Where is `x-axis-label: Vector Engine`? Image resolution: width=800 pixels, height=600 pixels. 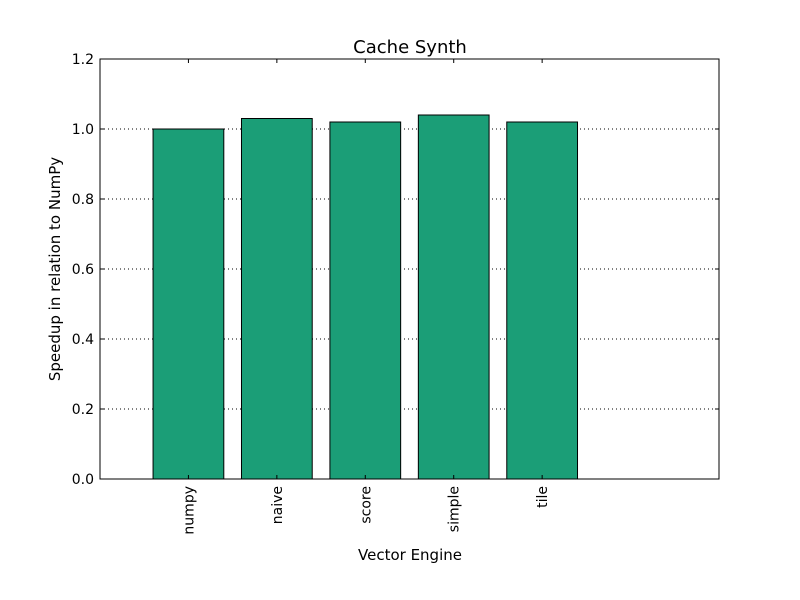
x-axis-label: Vector Engine is located at coordinates (410, 555).